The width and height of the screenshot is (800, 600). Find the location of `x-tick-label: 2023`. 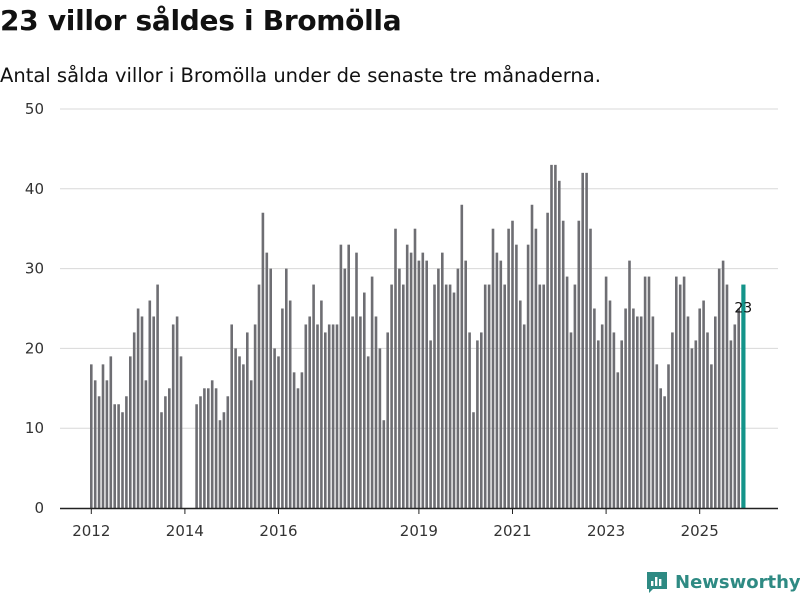

x-tick-label: 2023 is located at coordinates (606, 531).